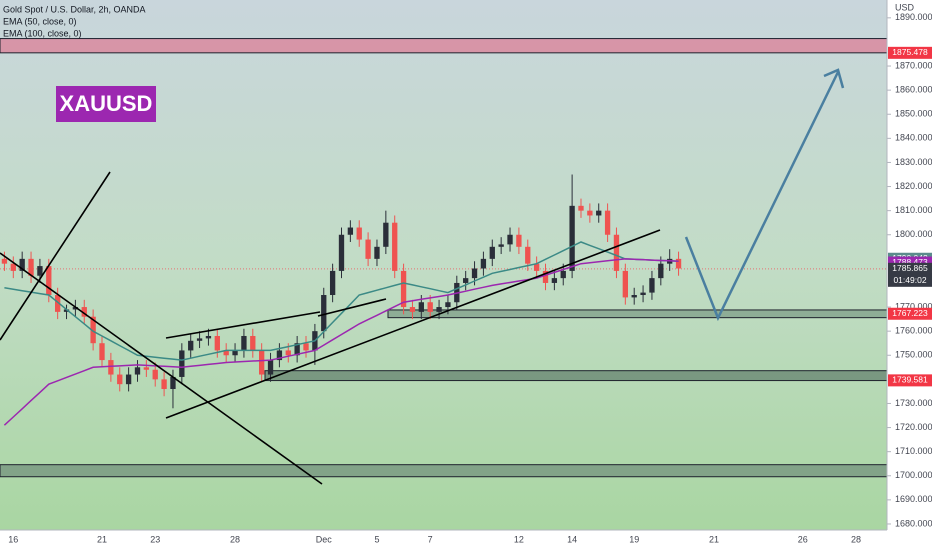  Describe the element at coordinates (519, 539) in the screenshot. I see `x-tick-label: 12` at that location.